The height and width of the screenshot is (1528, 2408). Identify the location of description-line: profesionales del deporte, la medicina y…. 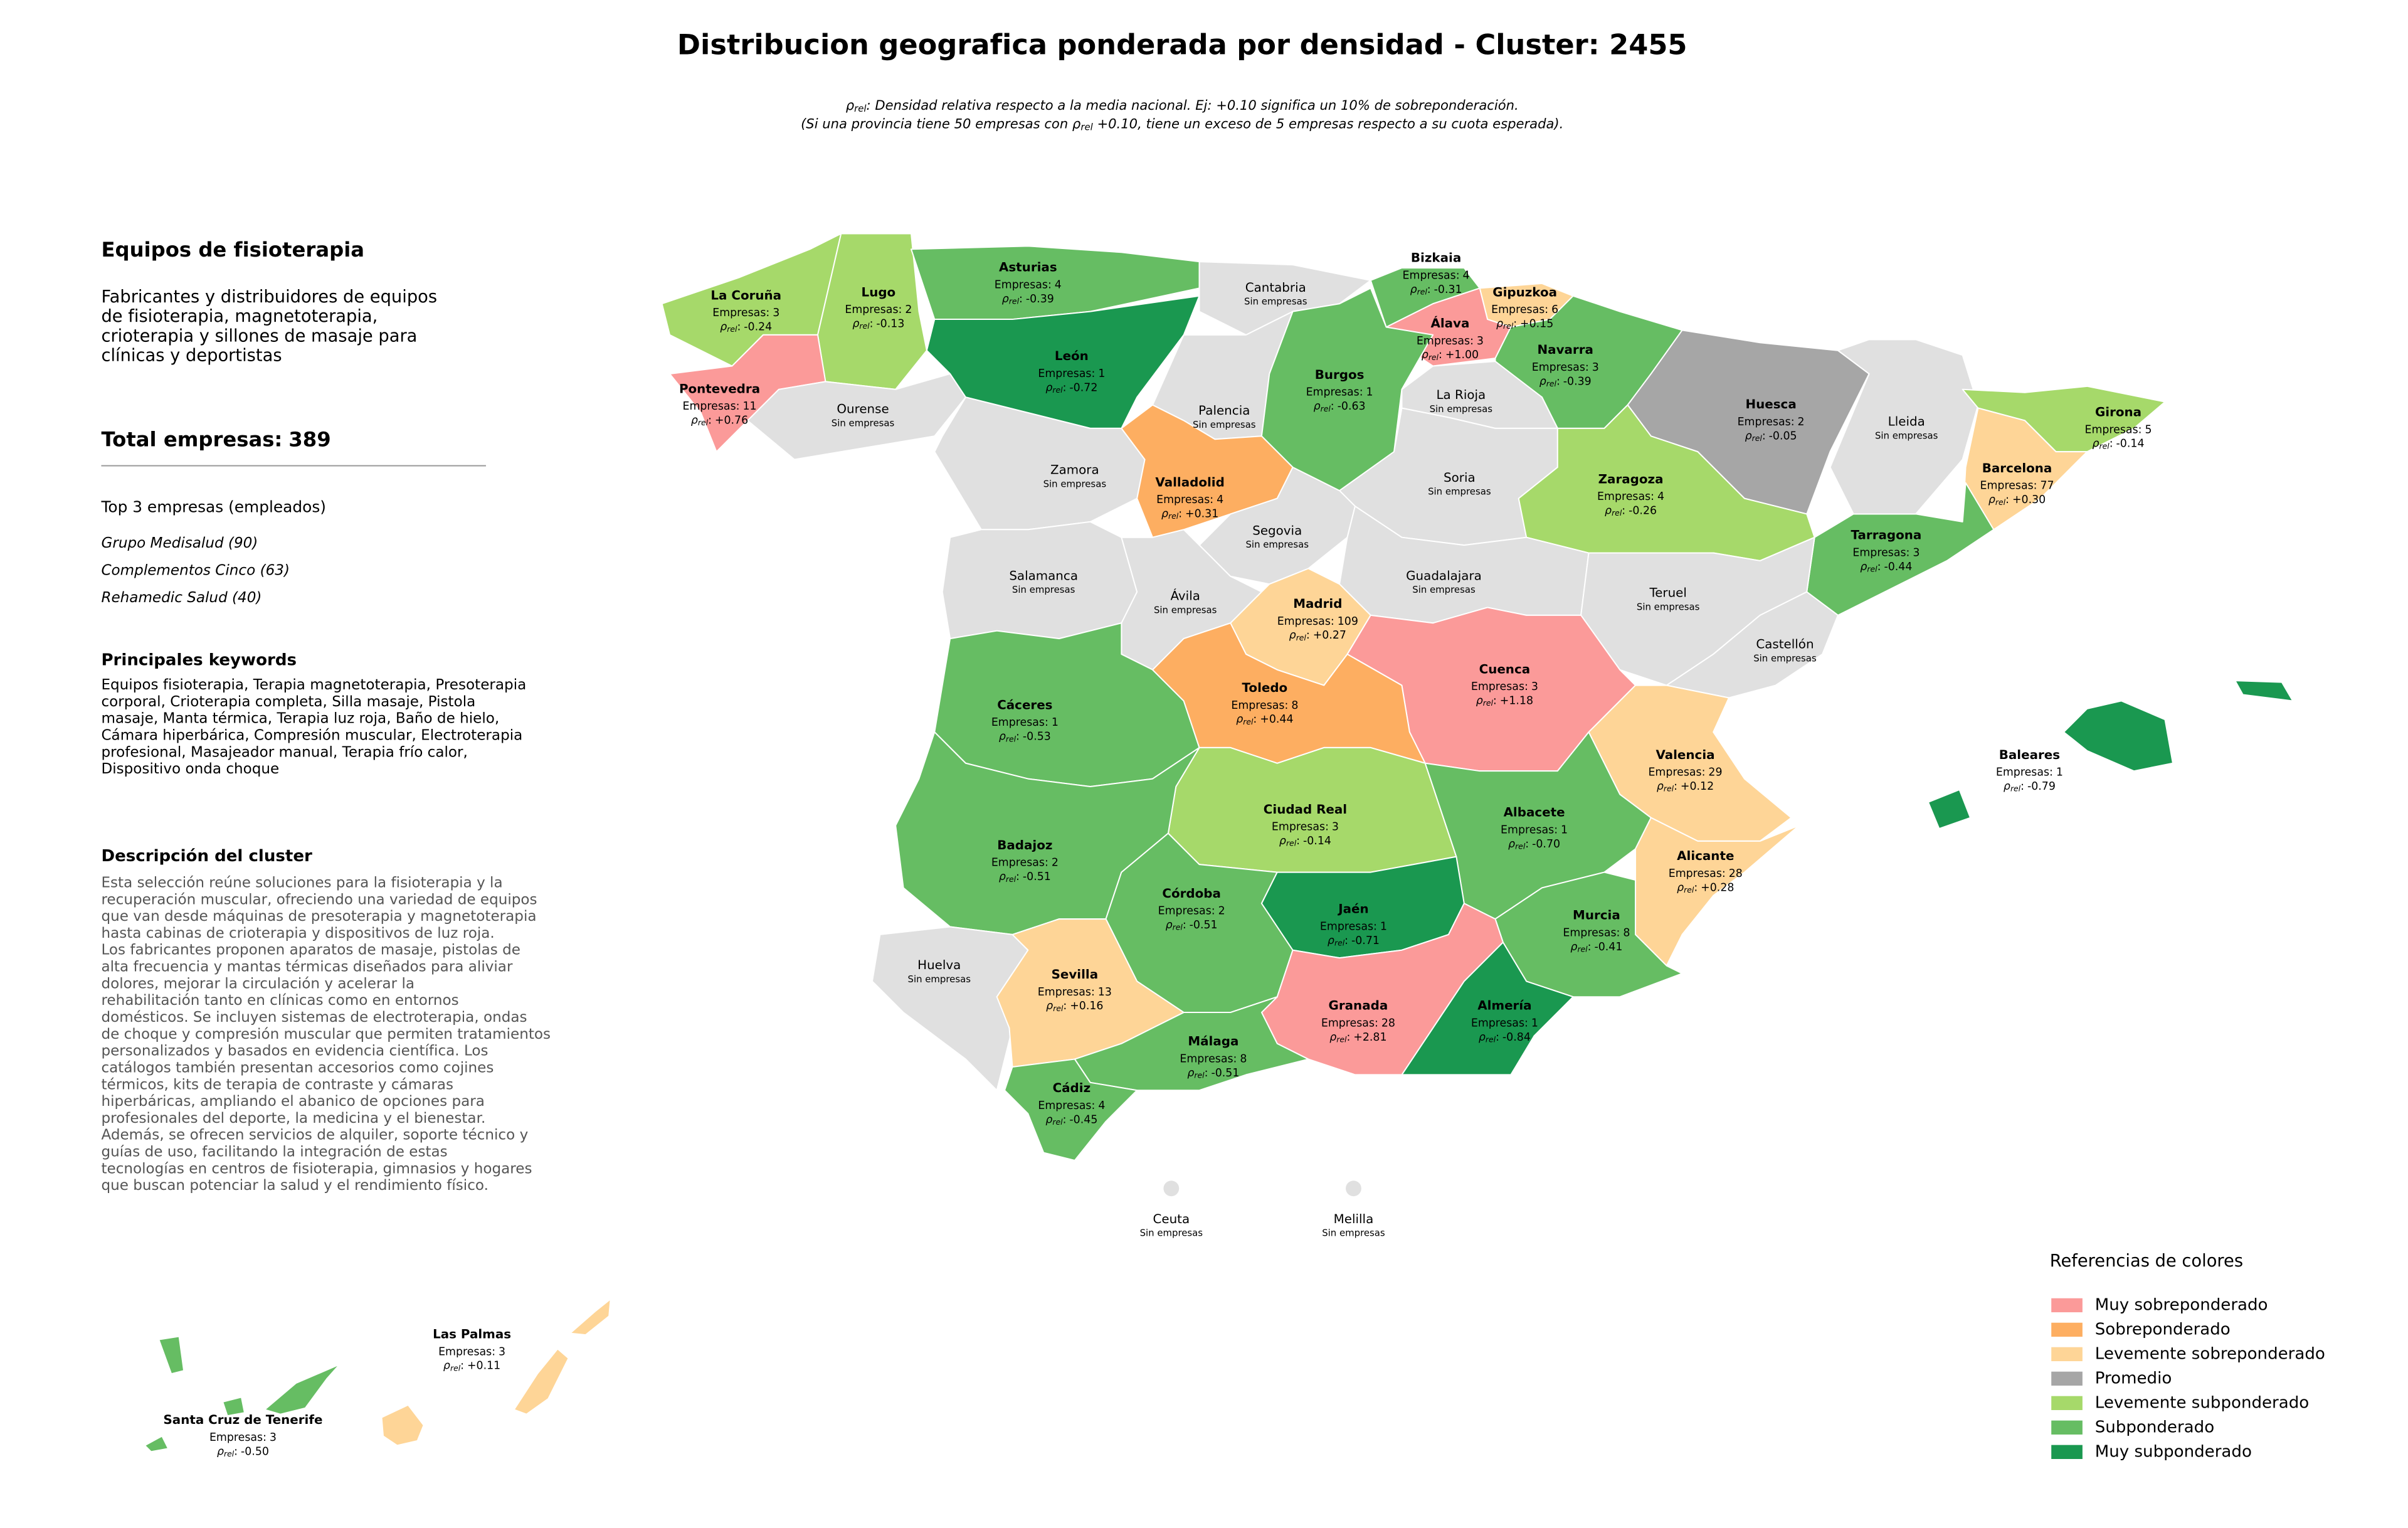
(293, 1118).